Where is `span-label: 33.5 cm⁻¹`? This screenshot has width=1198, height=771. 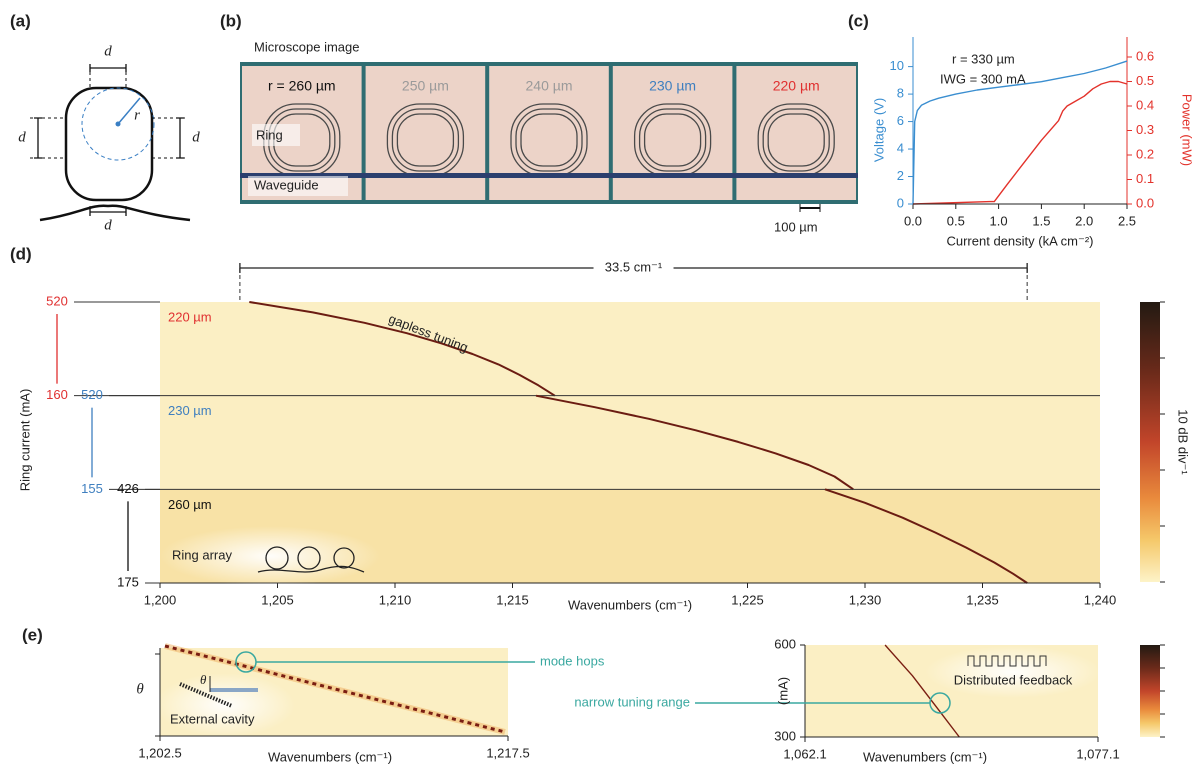
span-label: 33.5 cm⁻¹ is located at coordinates (634, 266).